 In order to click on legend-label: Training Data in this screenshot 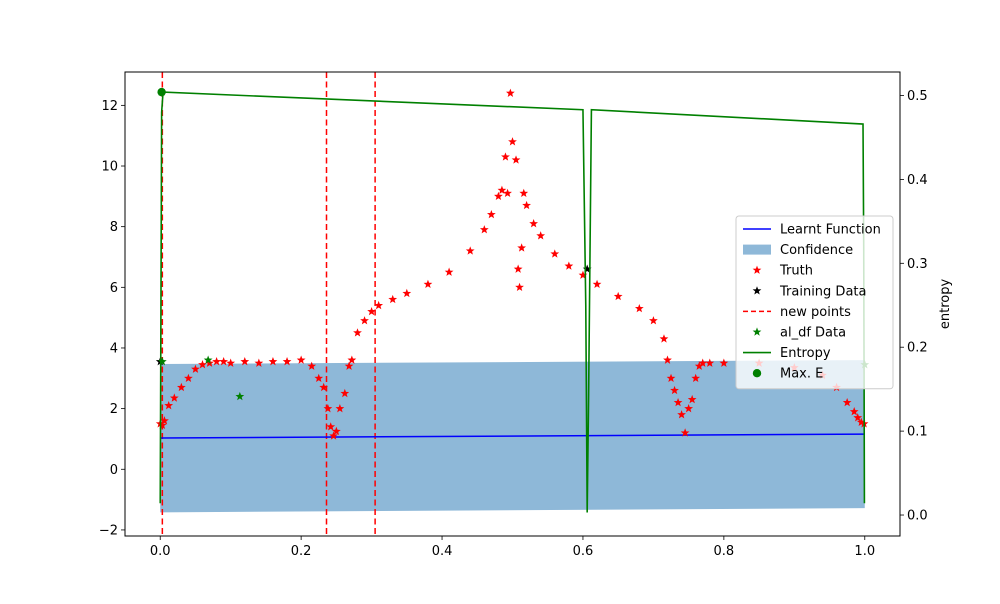, I will do `click(822, 291)`.